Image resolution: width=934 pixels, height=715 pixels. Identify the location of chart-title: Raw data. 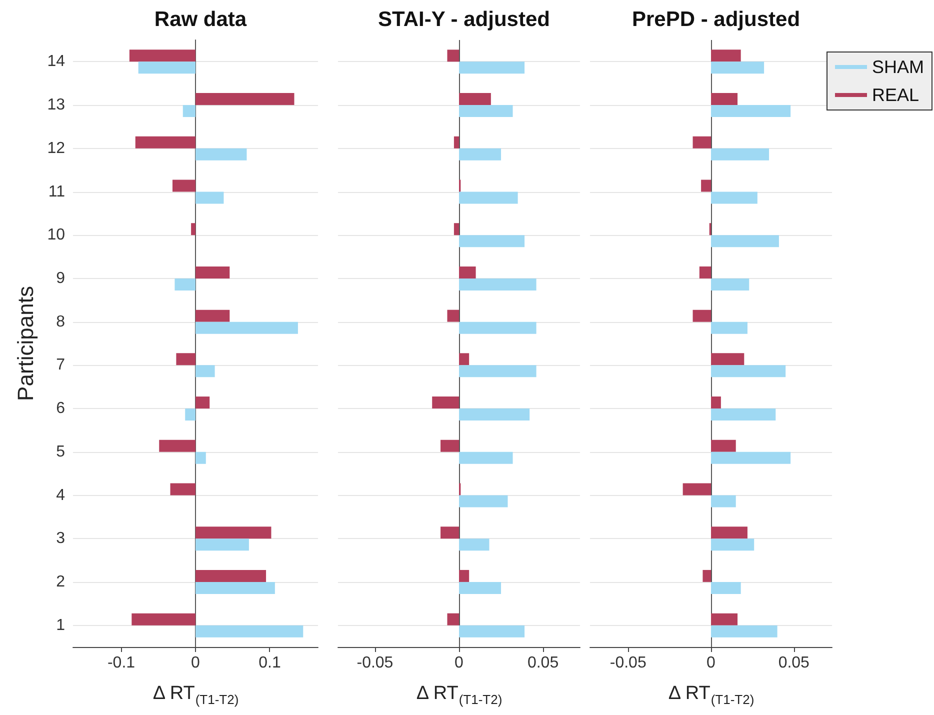
(200, 19).